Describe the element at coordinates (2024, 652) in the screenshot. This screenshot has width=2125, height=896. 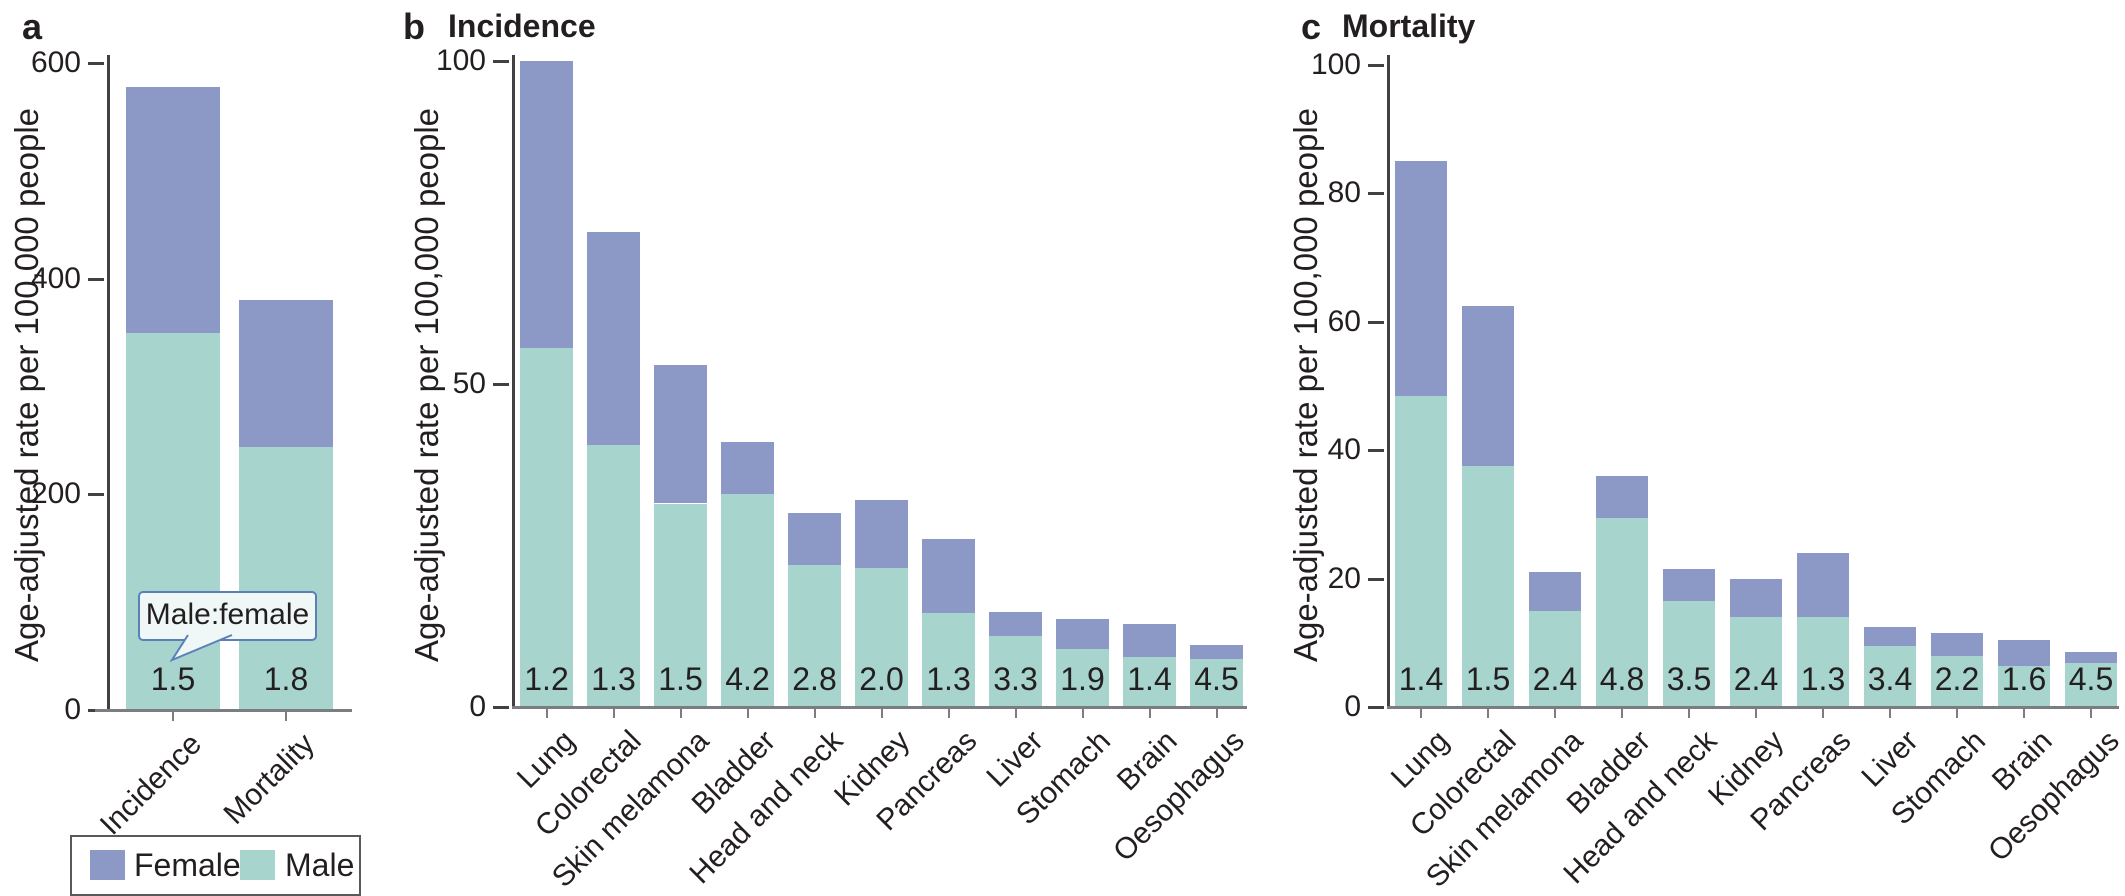
I see `bar-segment-female-brain` at that location.